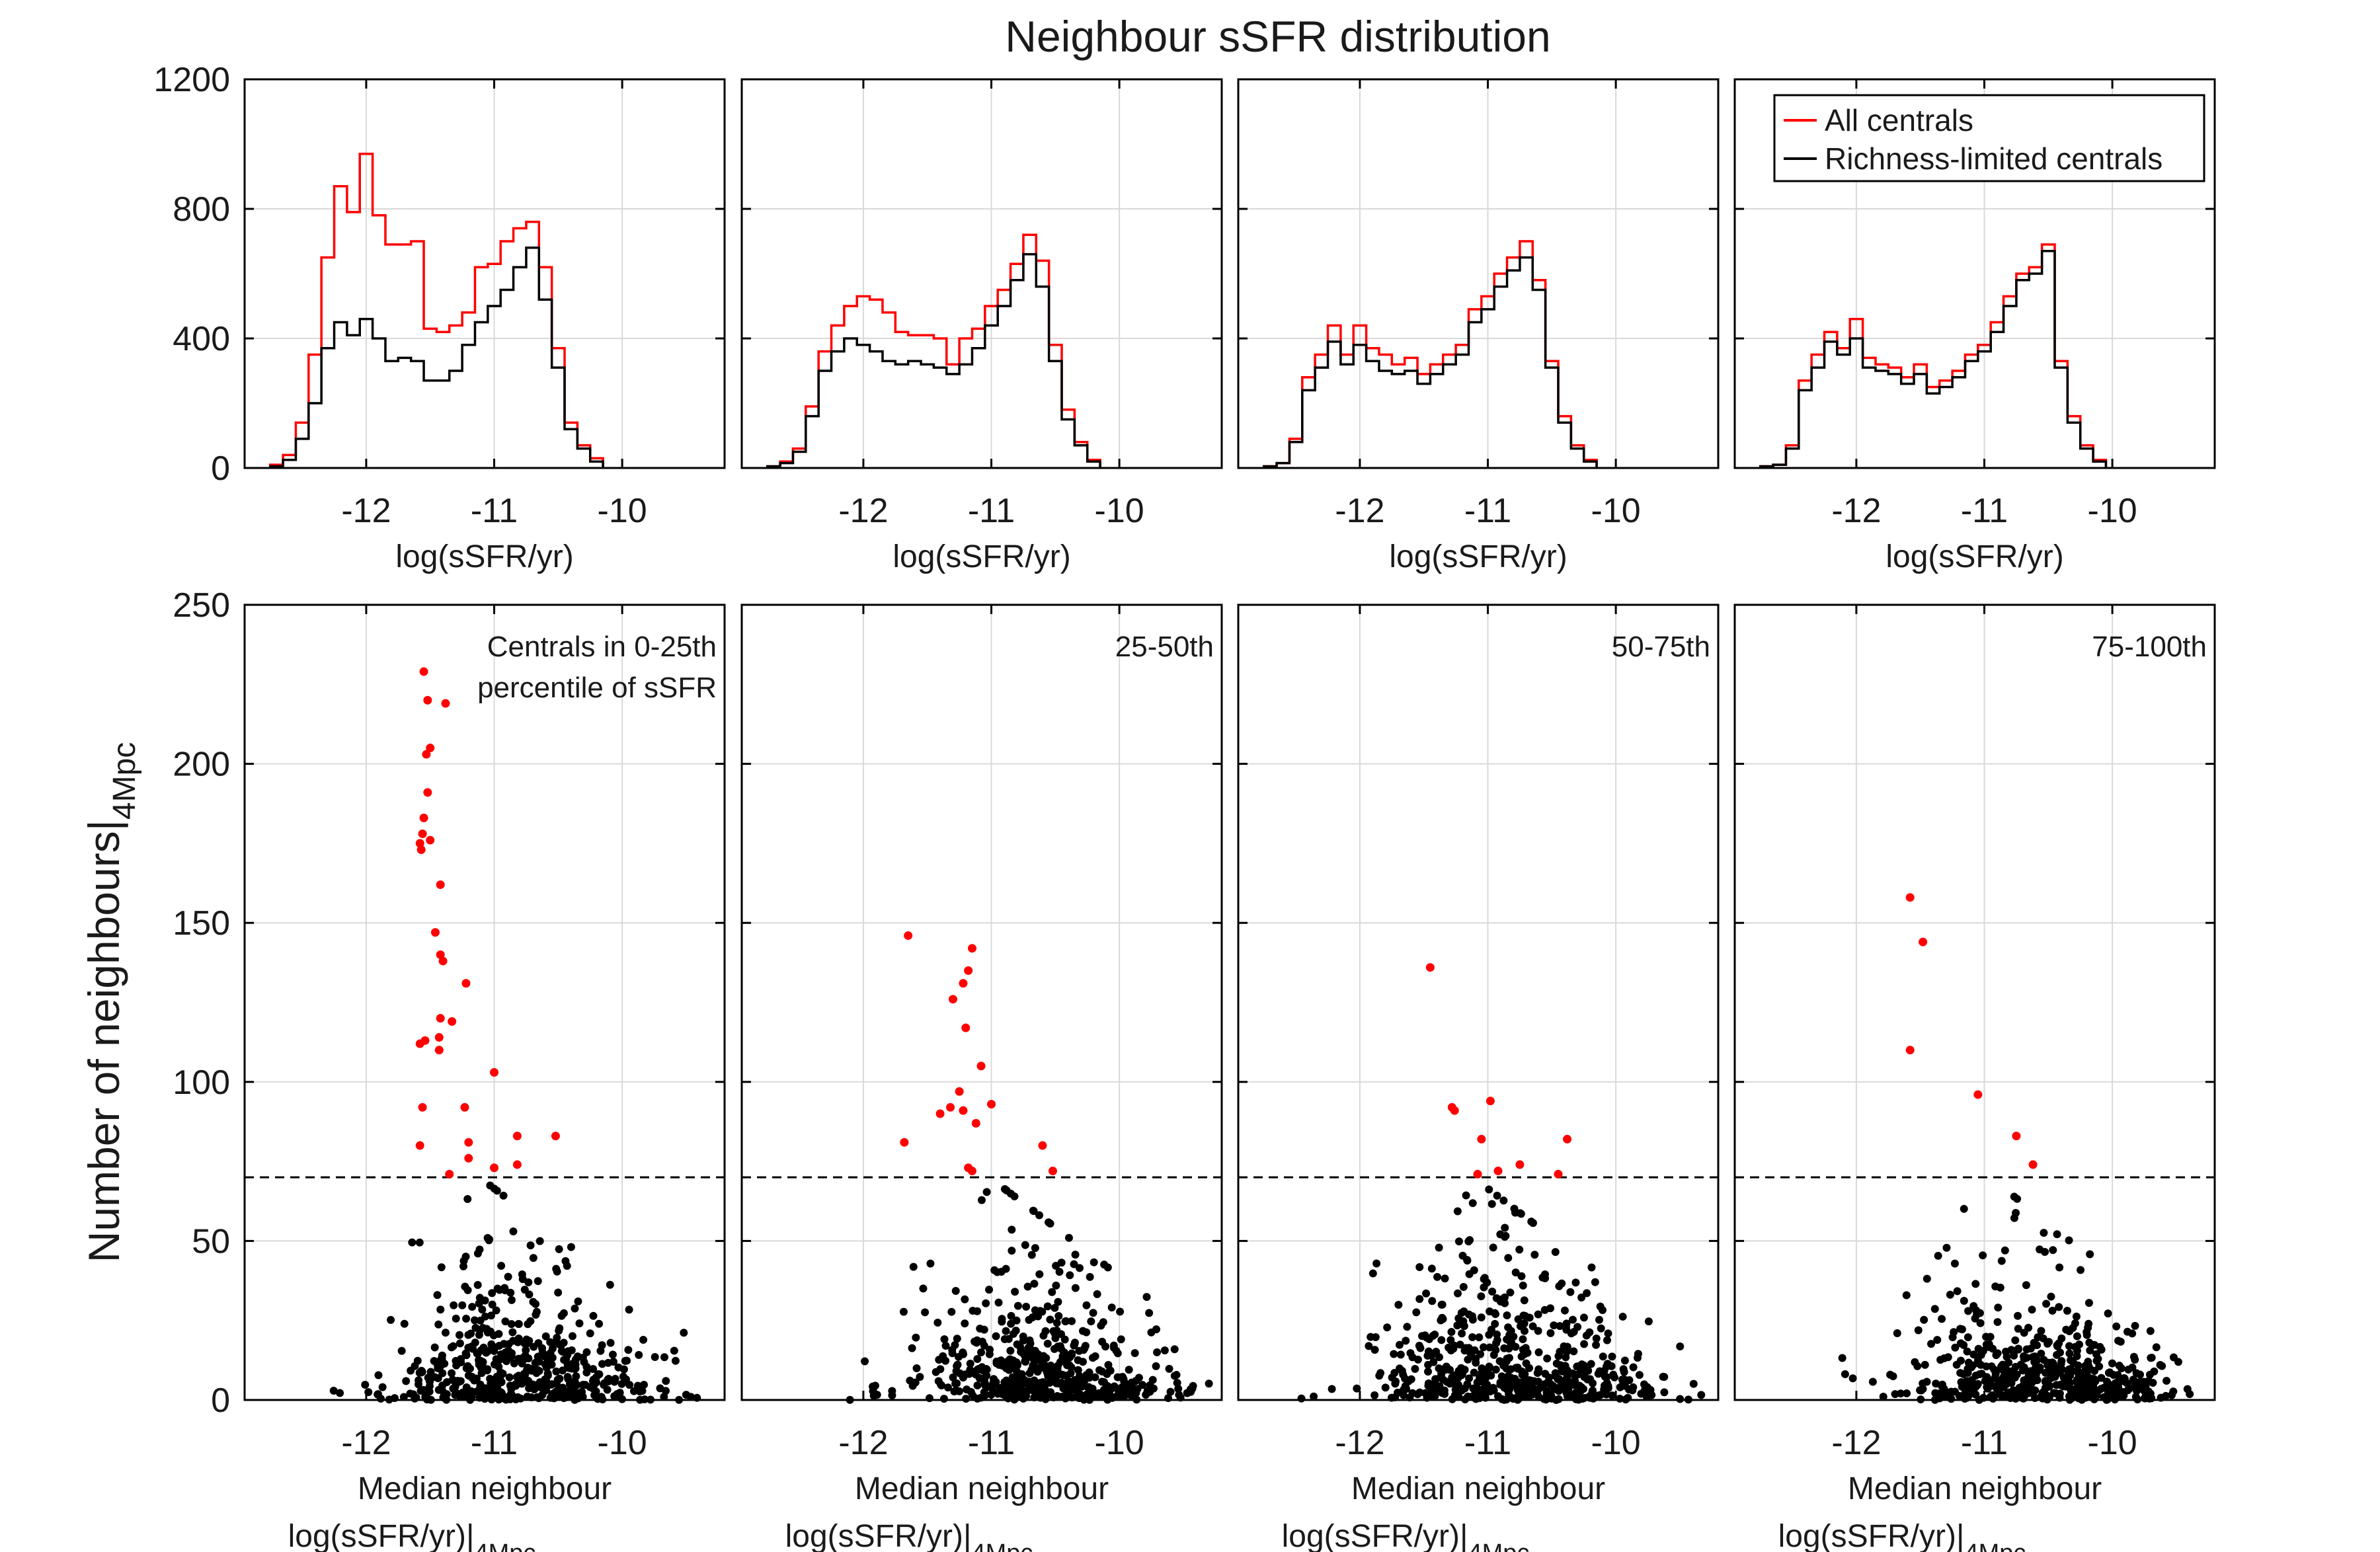  Describe the element at coordinates (220, 468) in the screenshot. I see `y-tick-label: 0` at that location.